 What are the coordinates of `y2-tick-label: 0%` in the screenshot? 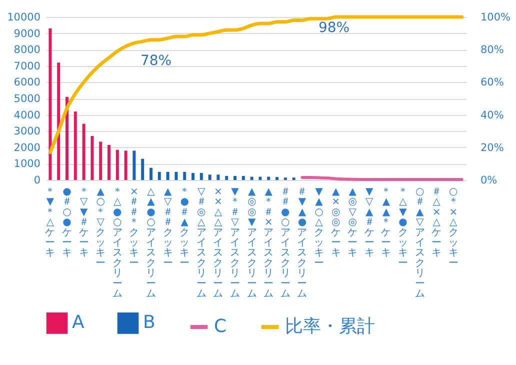 It's located at (489, 180).